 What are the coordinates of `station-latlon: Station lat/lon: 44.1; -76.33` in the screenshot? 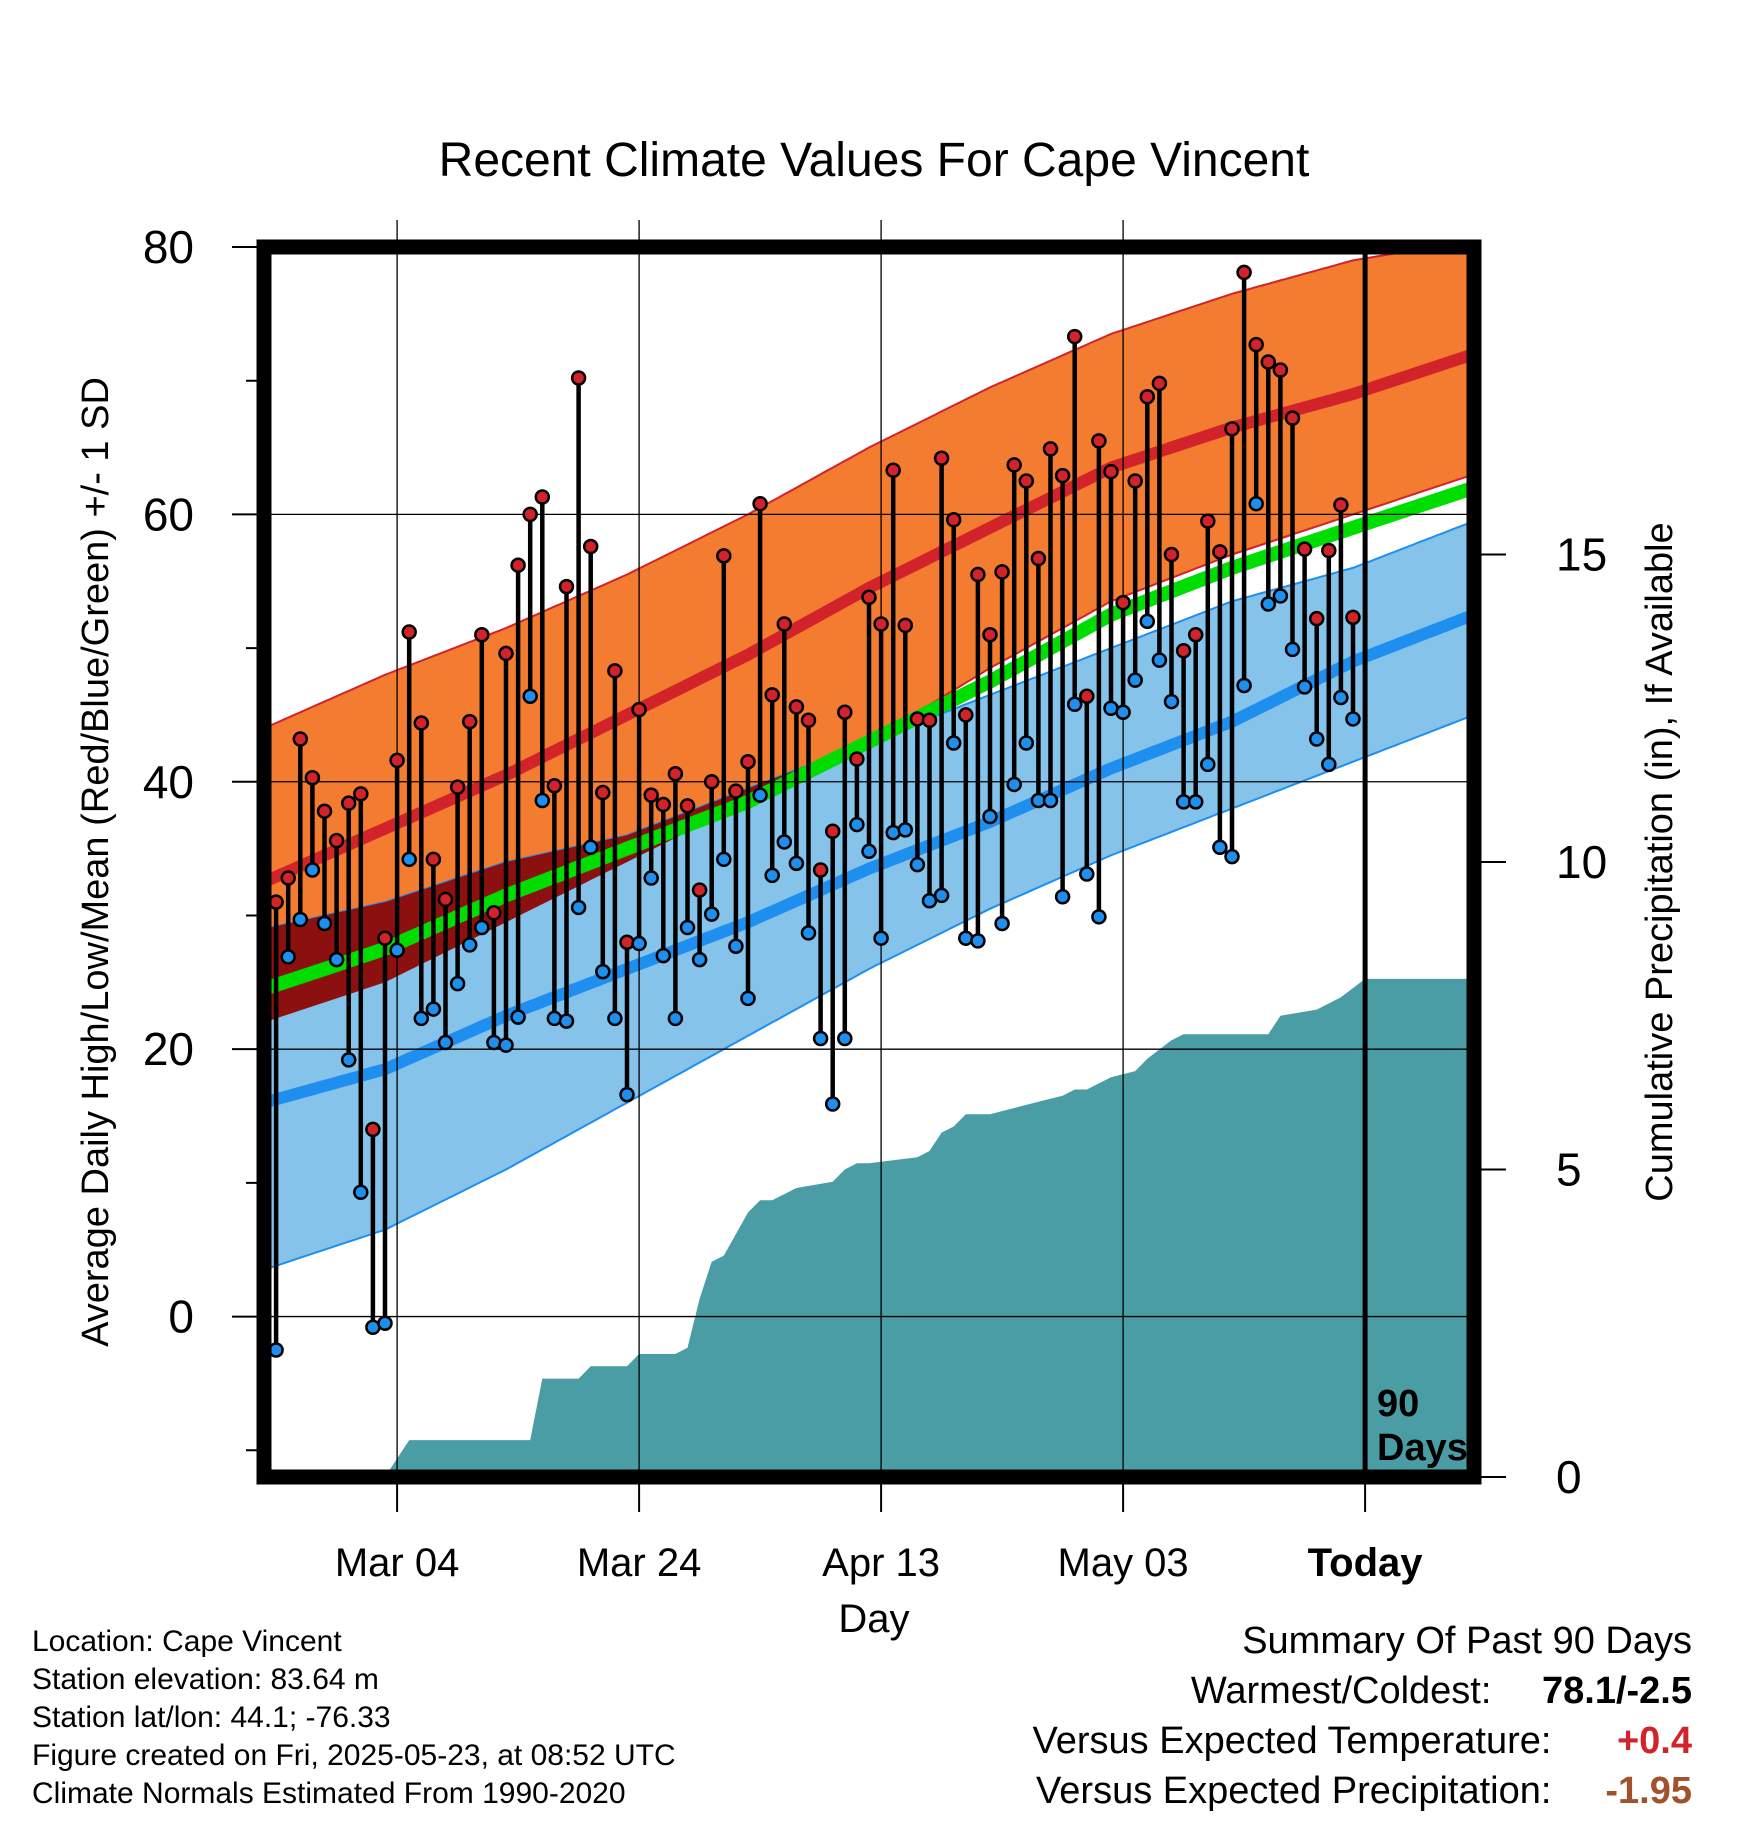 It's located at (211, 1717).